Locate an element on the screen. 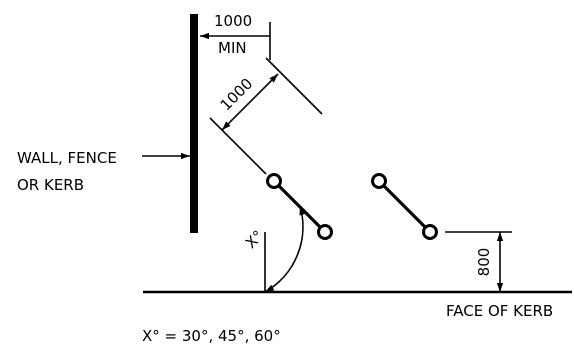  dim-diag-value: 1000 is located at coordinates (237, 95).